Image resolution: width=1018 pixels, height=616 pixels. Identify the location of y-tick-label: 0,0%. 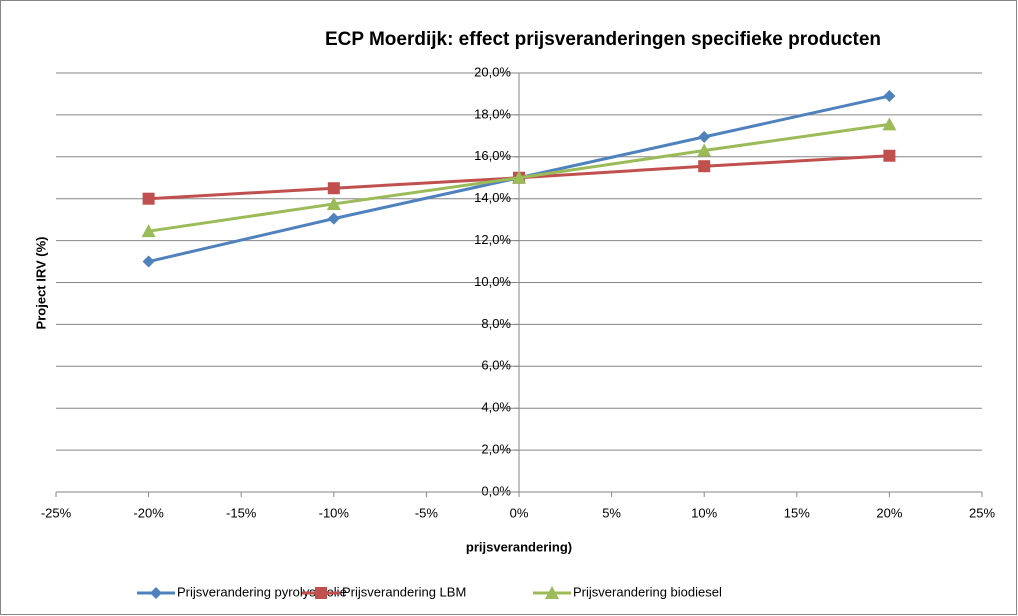
(496, 490).